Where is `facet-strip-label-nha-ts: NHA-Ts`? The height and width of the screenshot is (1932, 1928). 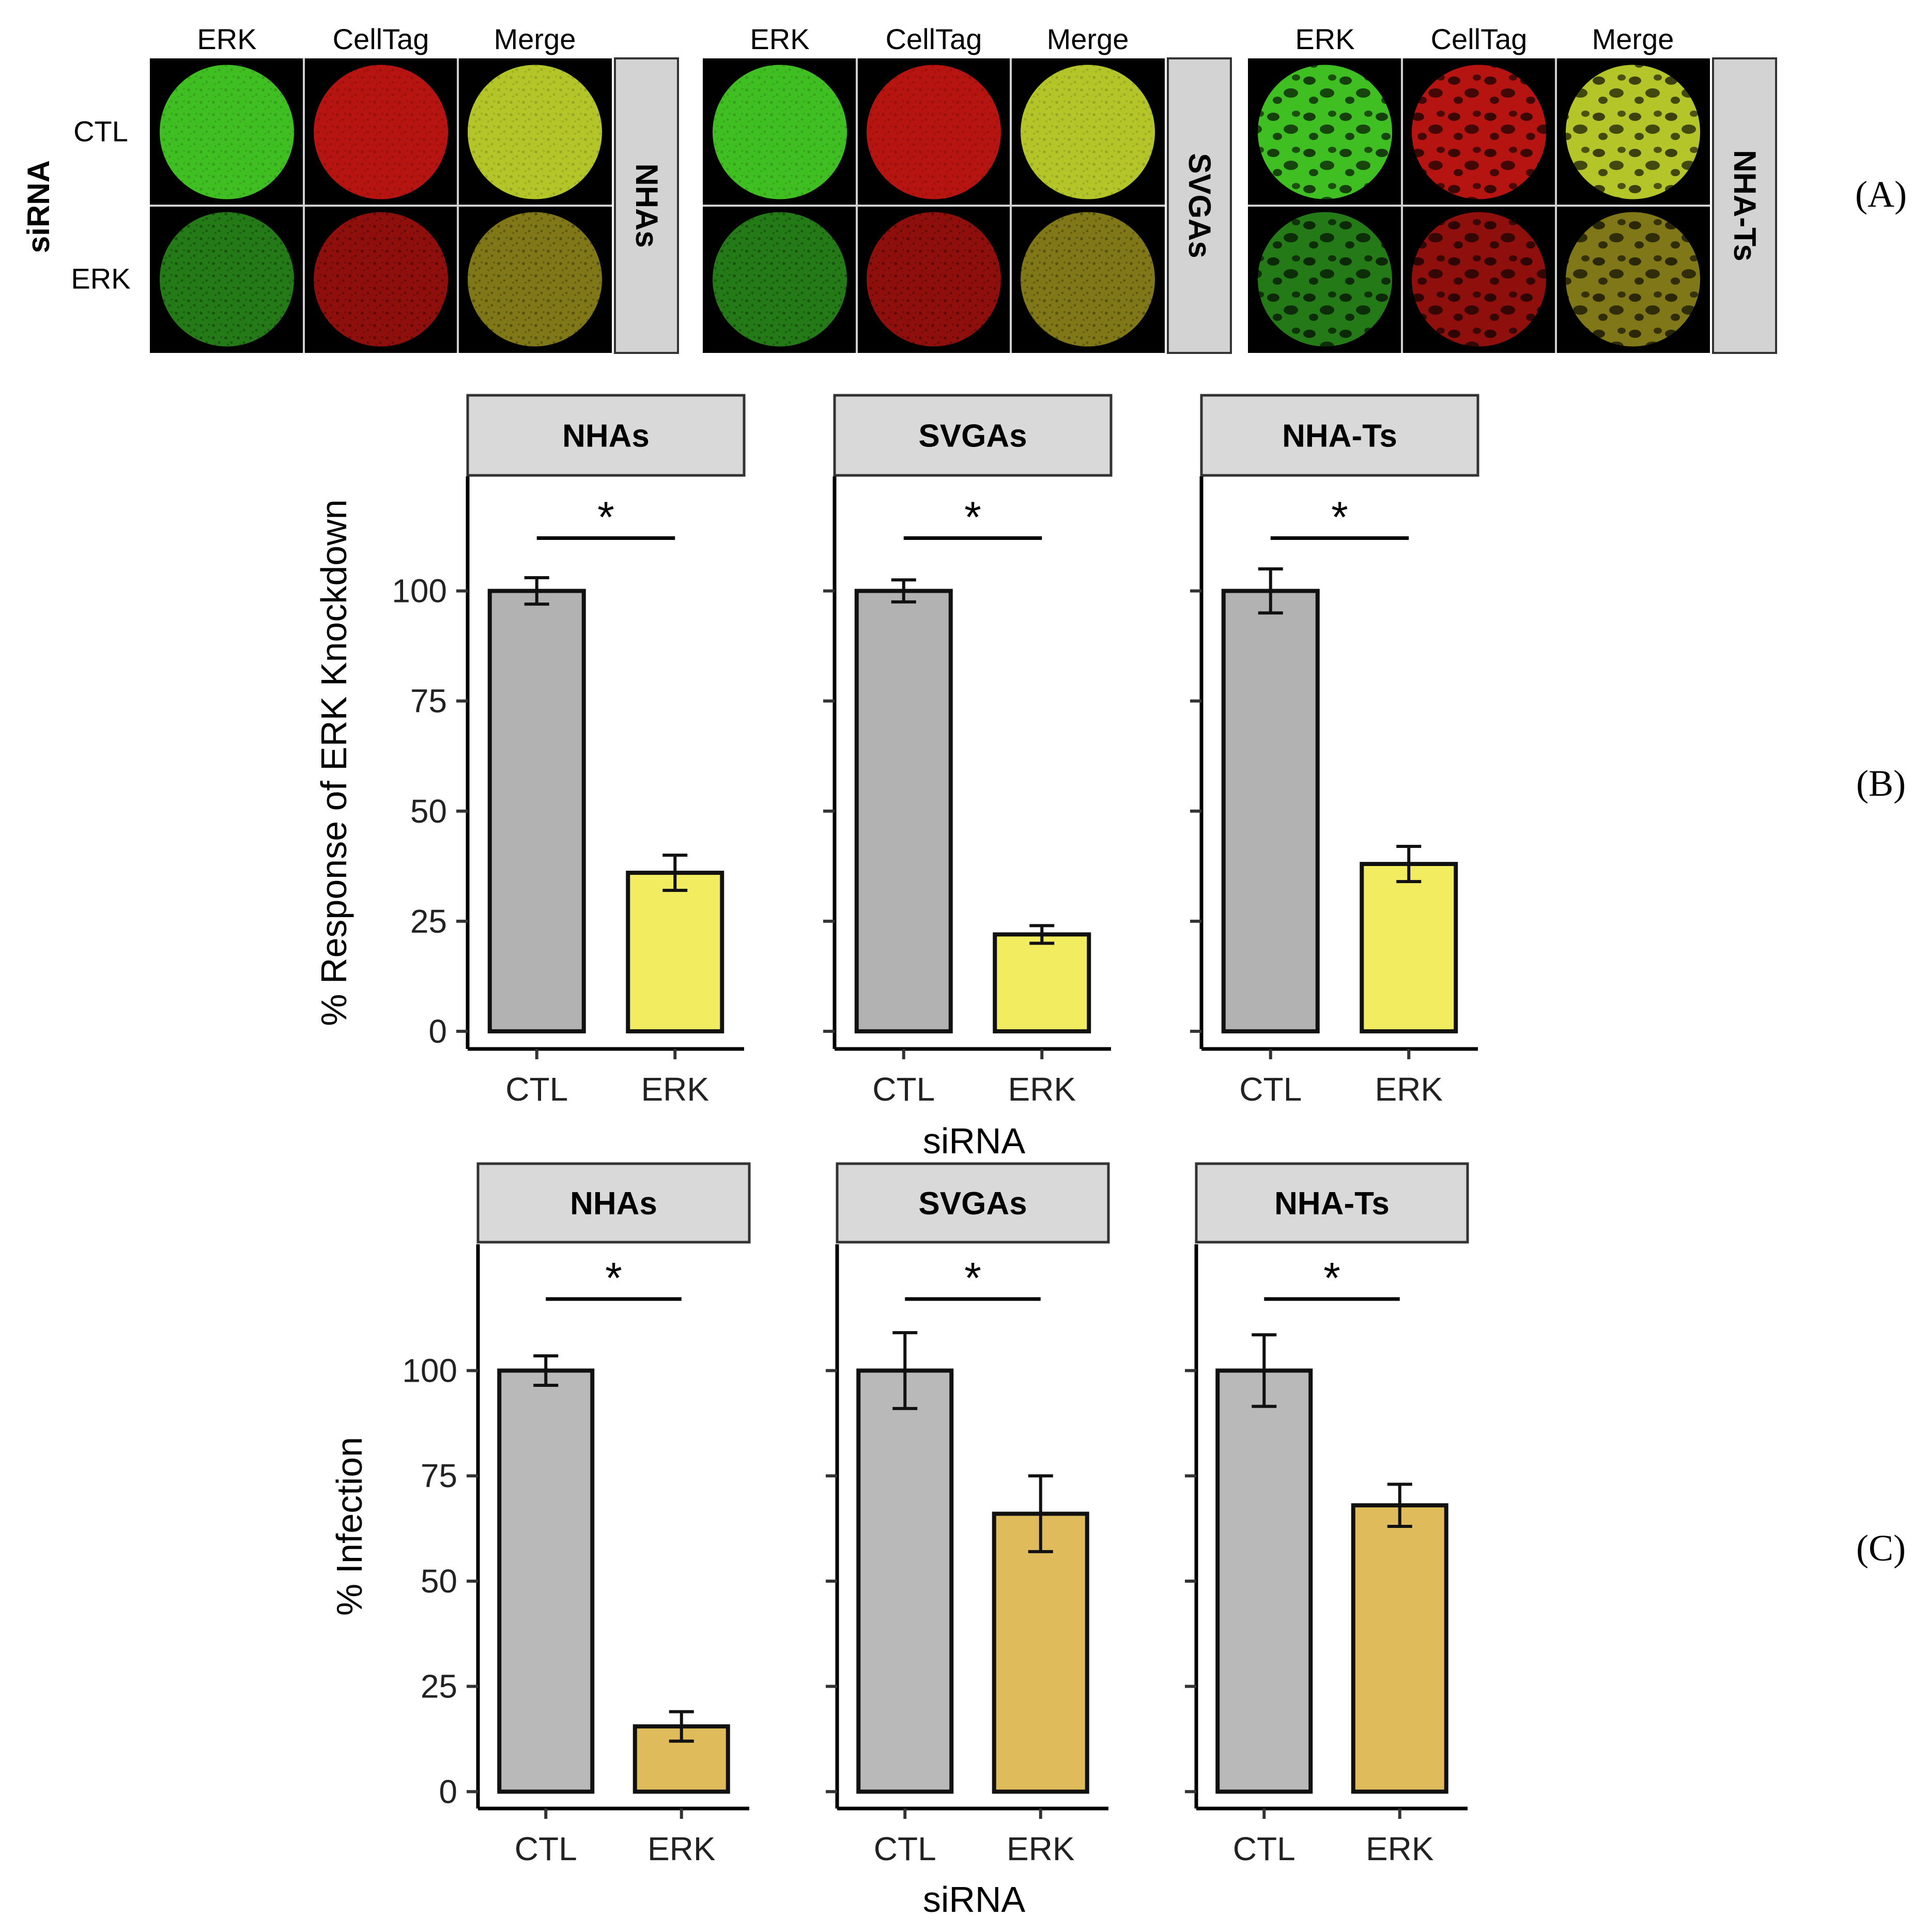
facet-strip-label-nha-ts: NHA-Ts is located at coordinates (1745, 205).